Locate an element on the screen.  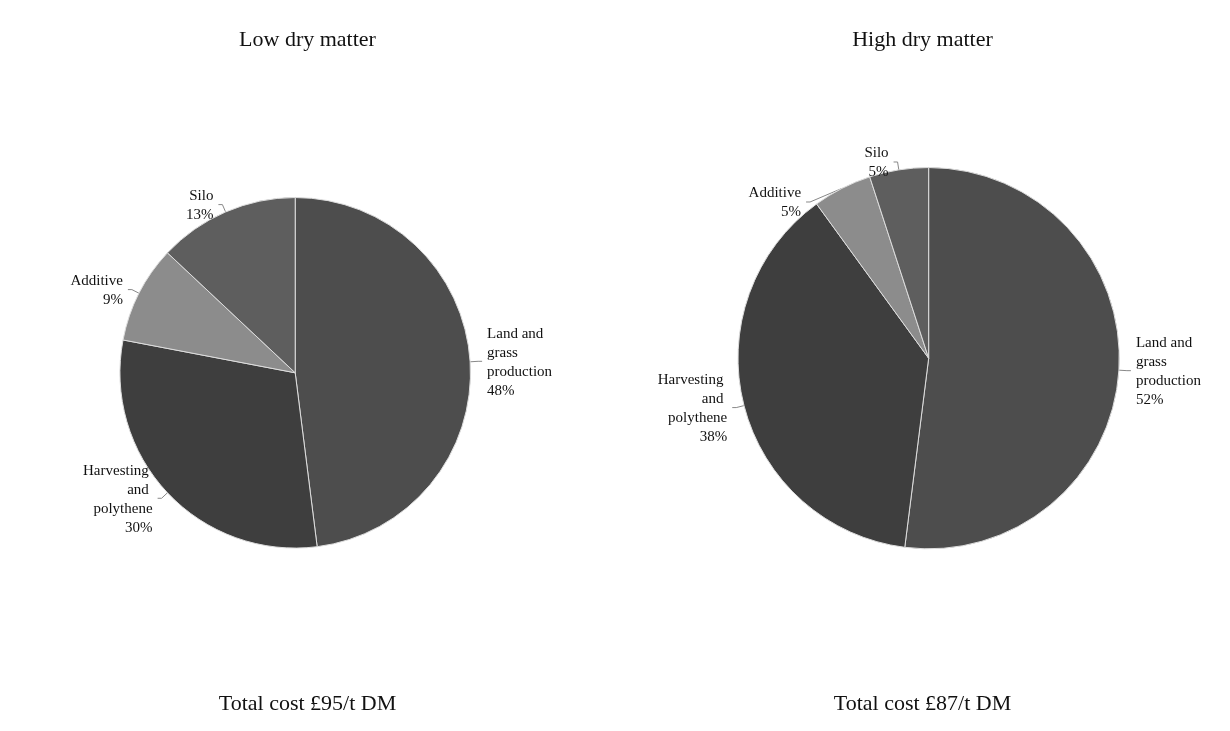
data-label: 13% is located at coordinates (199, 214).